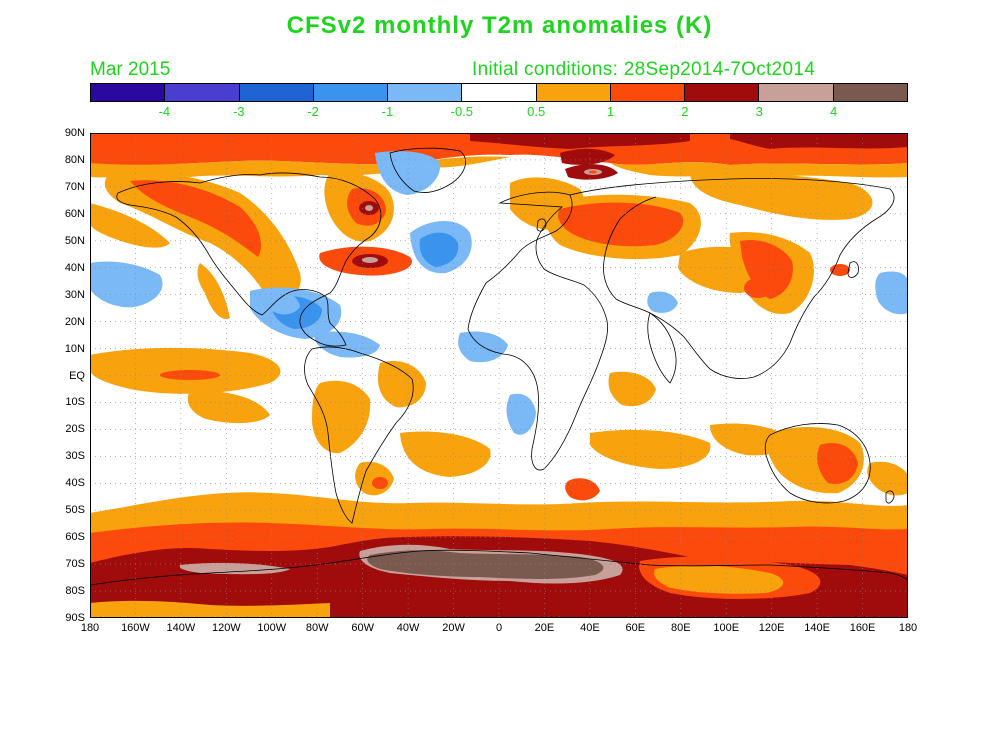 The height and width of the screenshot is (750, 999). I want to click on latitude-label: 80N, so click(74, 159).